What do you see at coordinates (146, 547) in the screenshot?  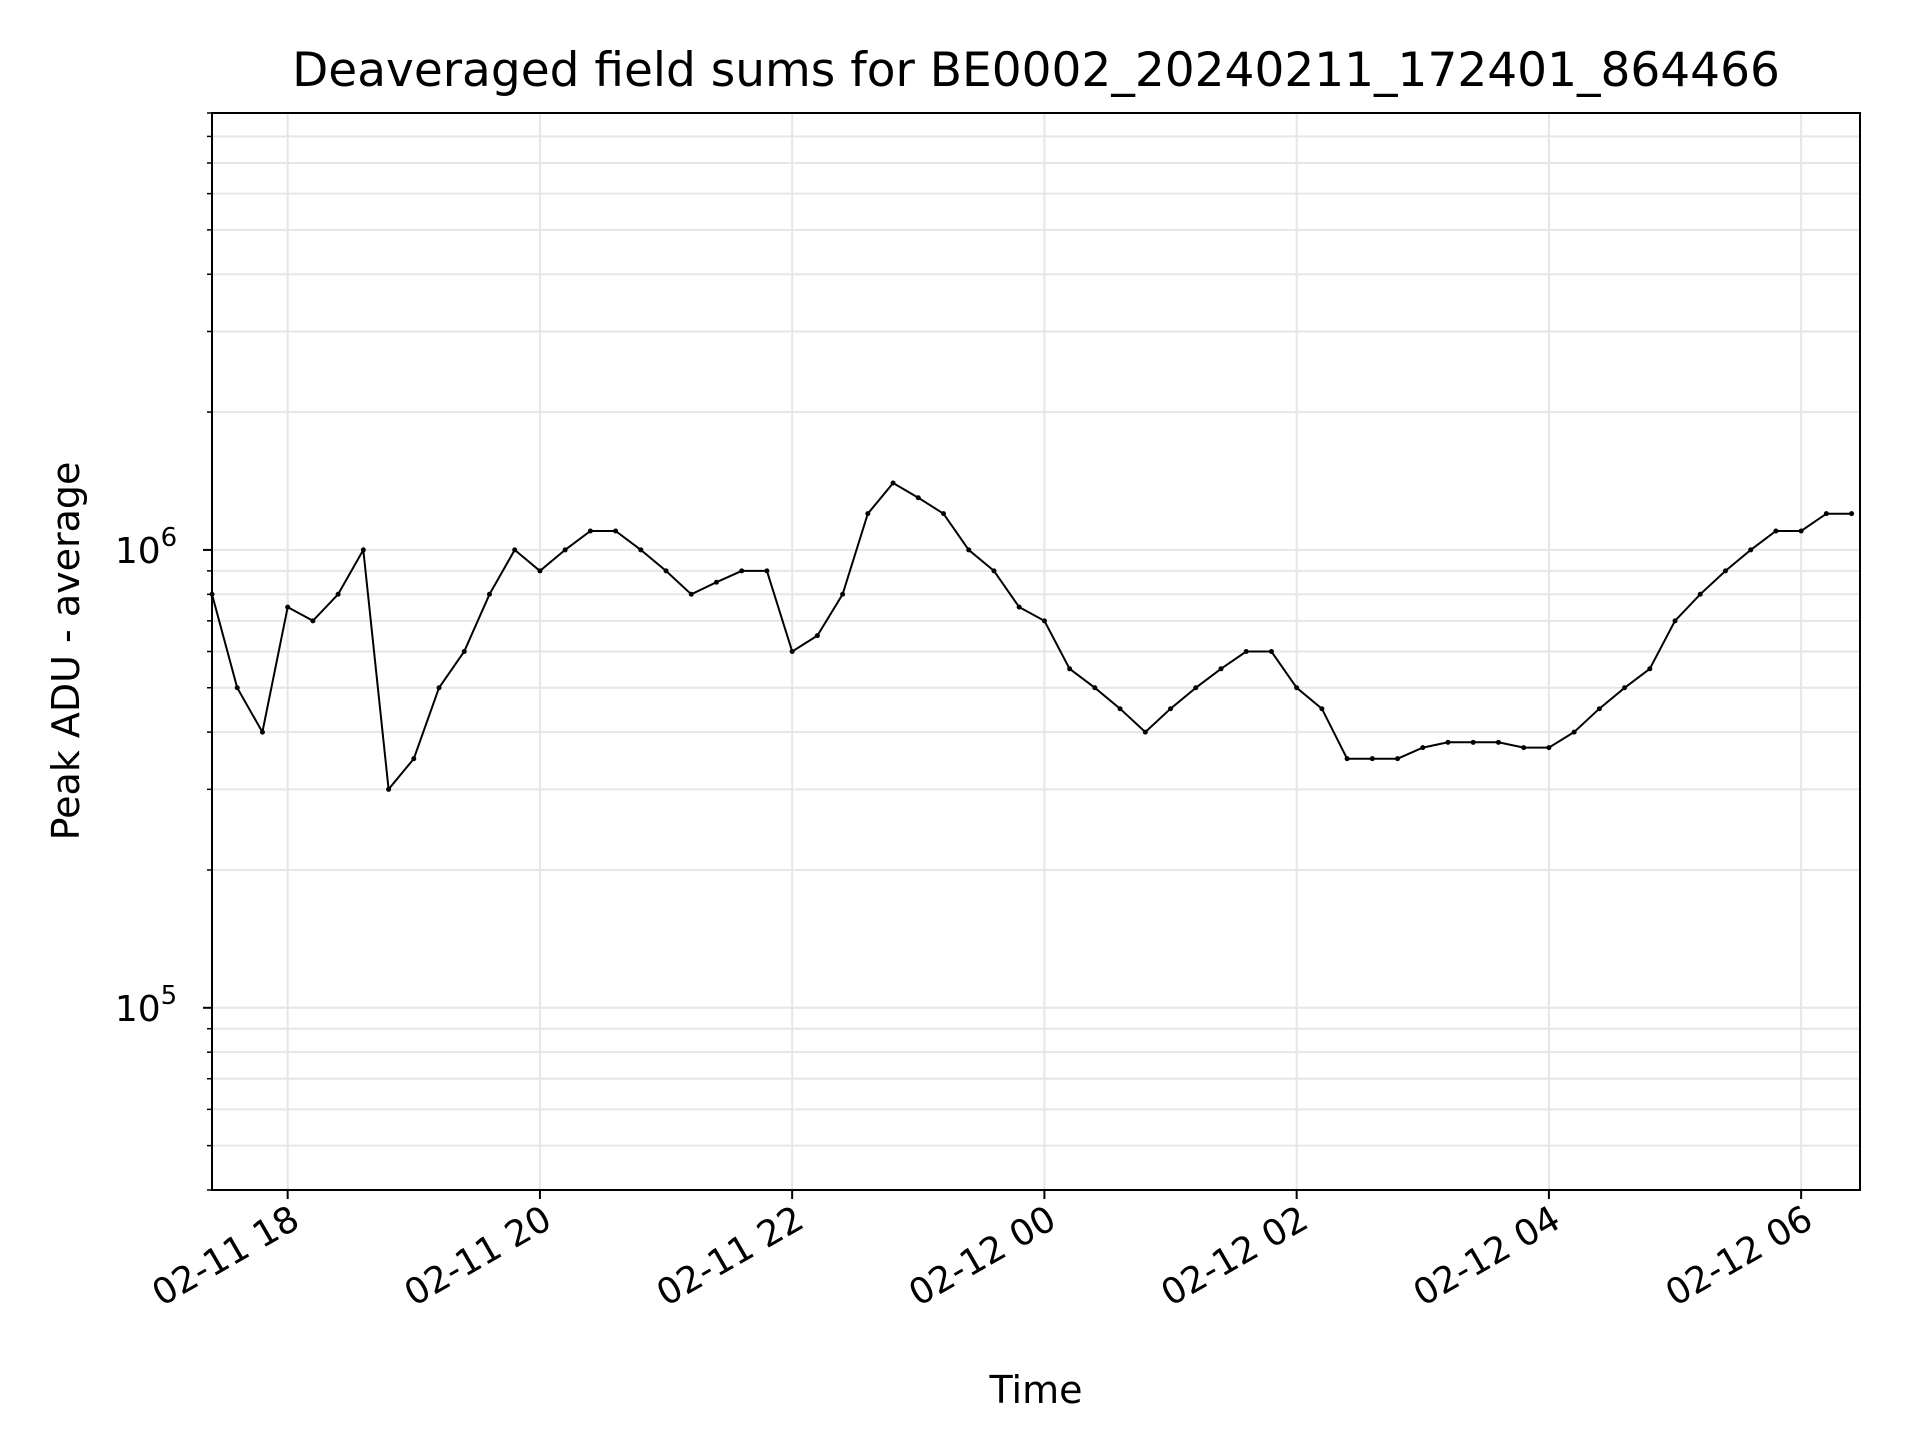 I see `y-tick-label: 10⁶` at bounding box center [146, 547].